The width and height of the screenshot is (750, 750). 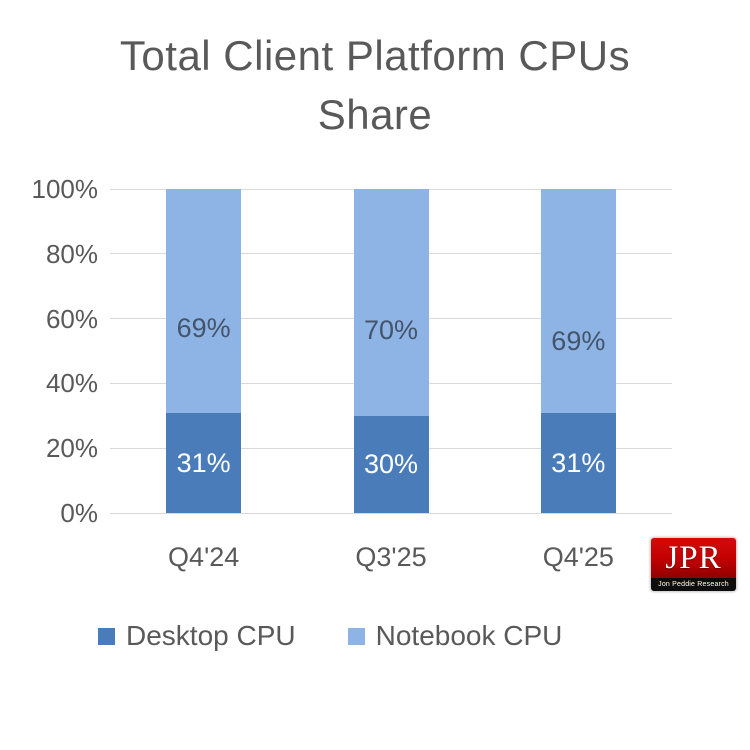 I want to click on jpr-logo-subtext: Jon Peddie Research, so click(x=693, y=584).